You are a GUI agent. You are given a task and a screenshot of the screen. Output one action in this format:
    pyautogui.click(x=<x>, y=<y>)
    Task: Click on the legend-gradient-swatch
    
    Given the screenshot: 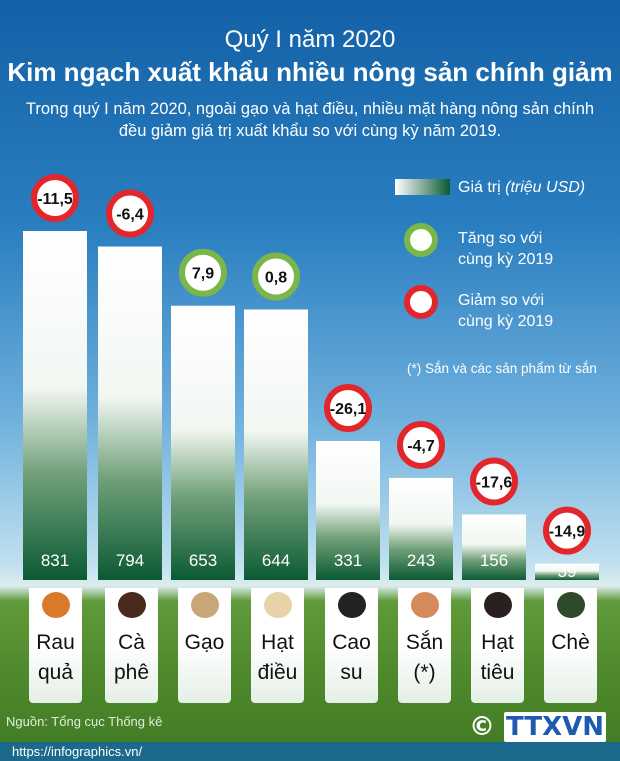 What is the action you would take?
    pyautogui.click(x=422, y=187)
    